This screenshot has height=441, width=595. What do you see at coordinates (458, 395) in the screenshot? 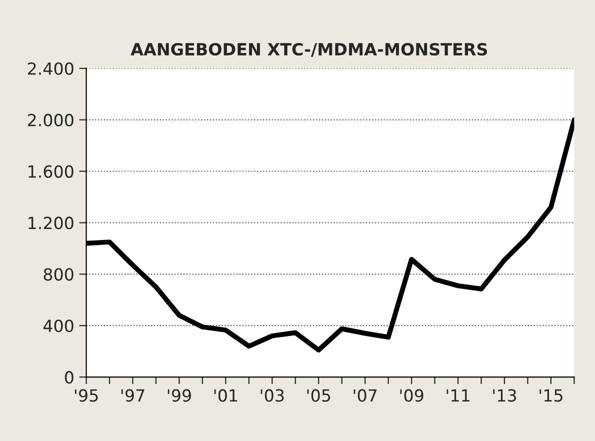
I see `x-tick-label: '11` at bounding box center [458, 395].